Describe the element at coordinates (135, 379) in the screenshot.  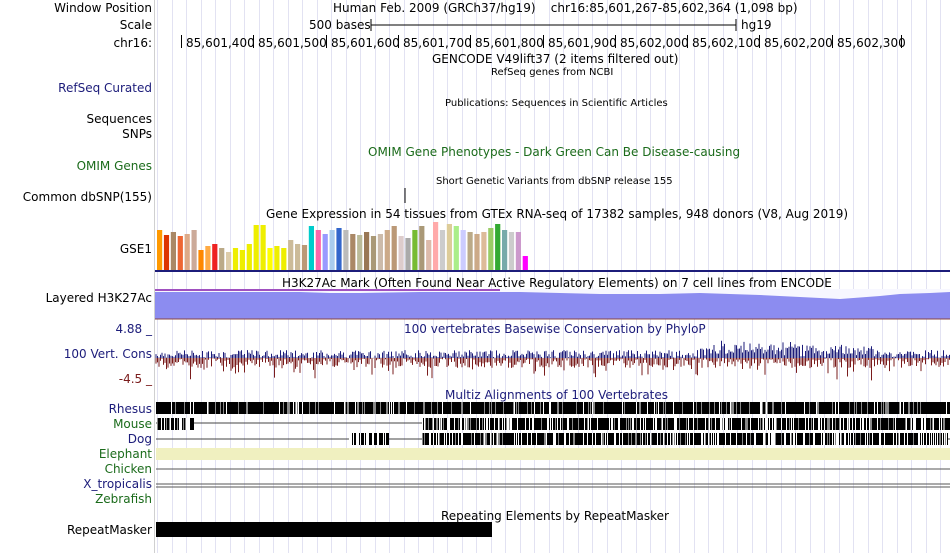
I see `phylop-min-label: -4.5 _` at that location.